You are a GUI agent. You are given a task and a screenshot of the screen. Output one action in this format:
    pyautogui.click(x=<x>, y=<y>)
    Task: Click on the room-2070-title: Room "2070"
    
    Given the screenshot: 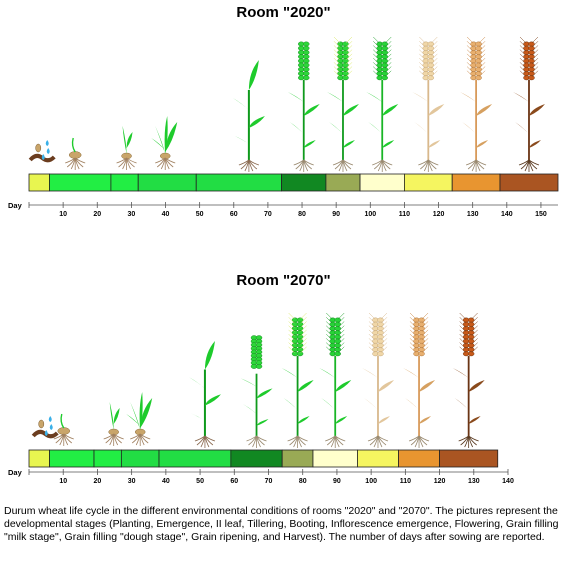 What is the action you would take?
    pyautogui.click(x=283, y=280)
    